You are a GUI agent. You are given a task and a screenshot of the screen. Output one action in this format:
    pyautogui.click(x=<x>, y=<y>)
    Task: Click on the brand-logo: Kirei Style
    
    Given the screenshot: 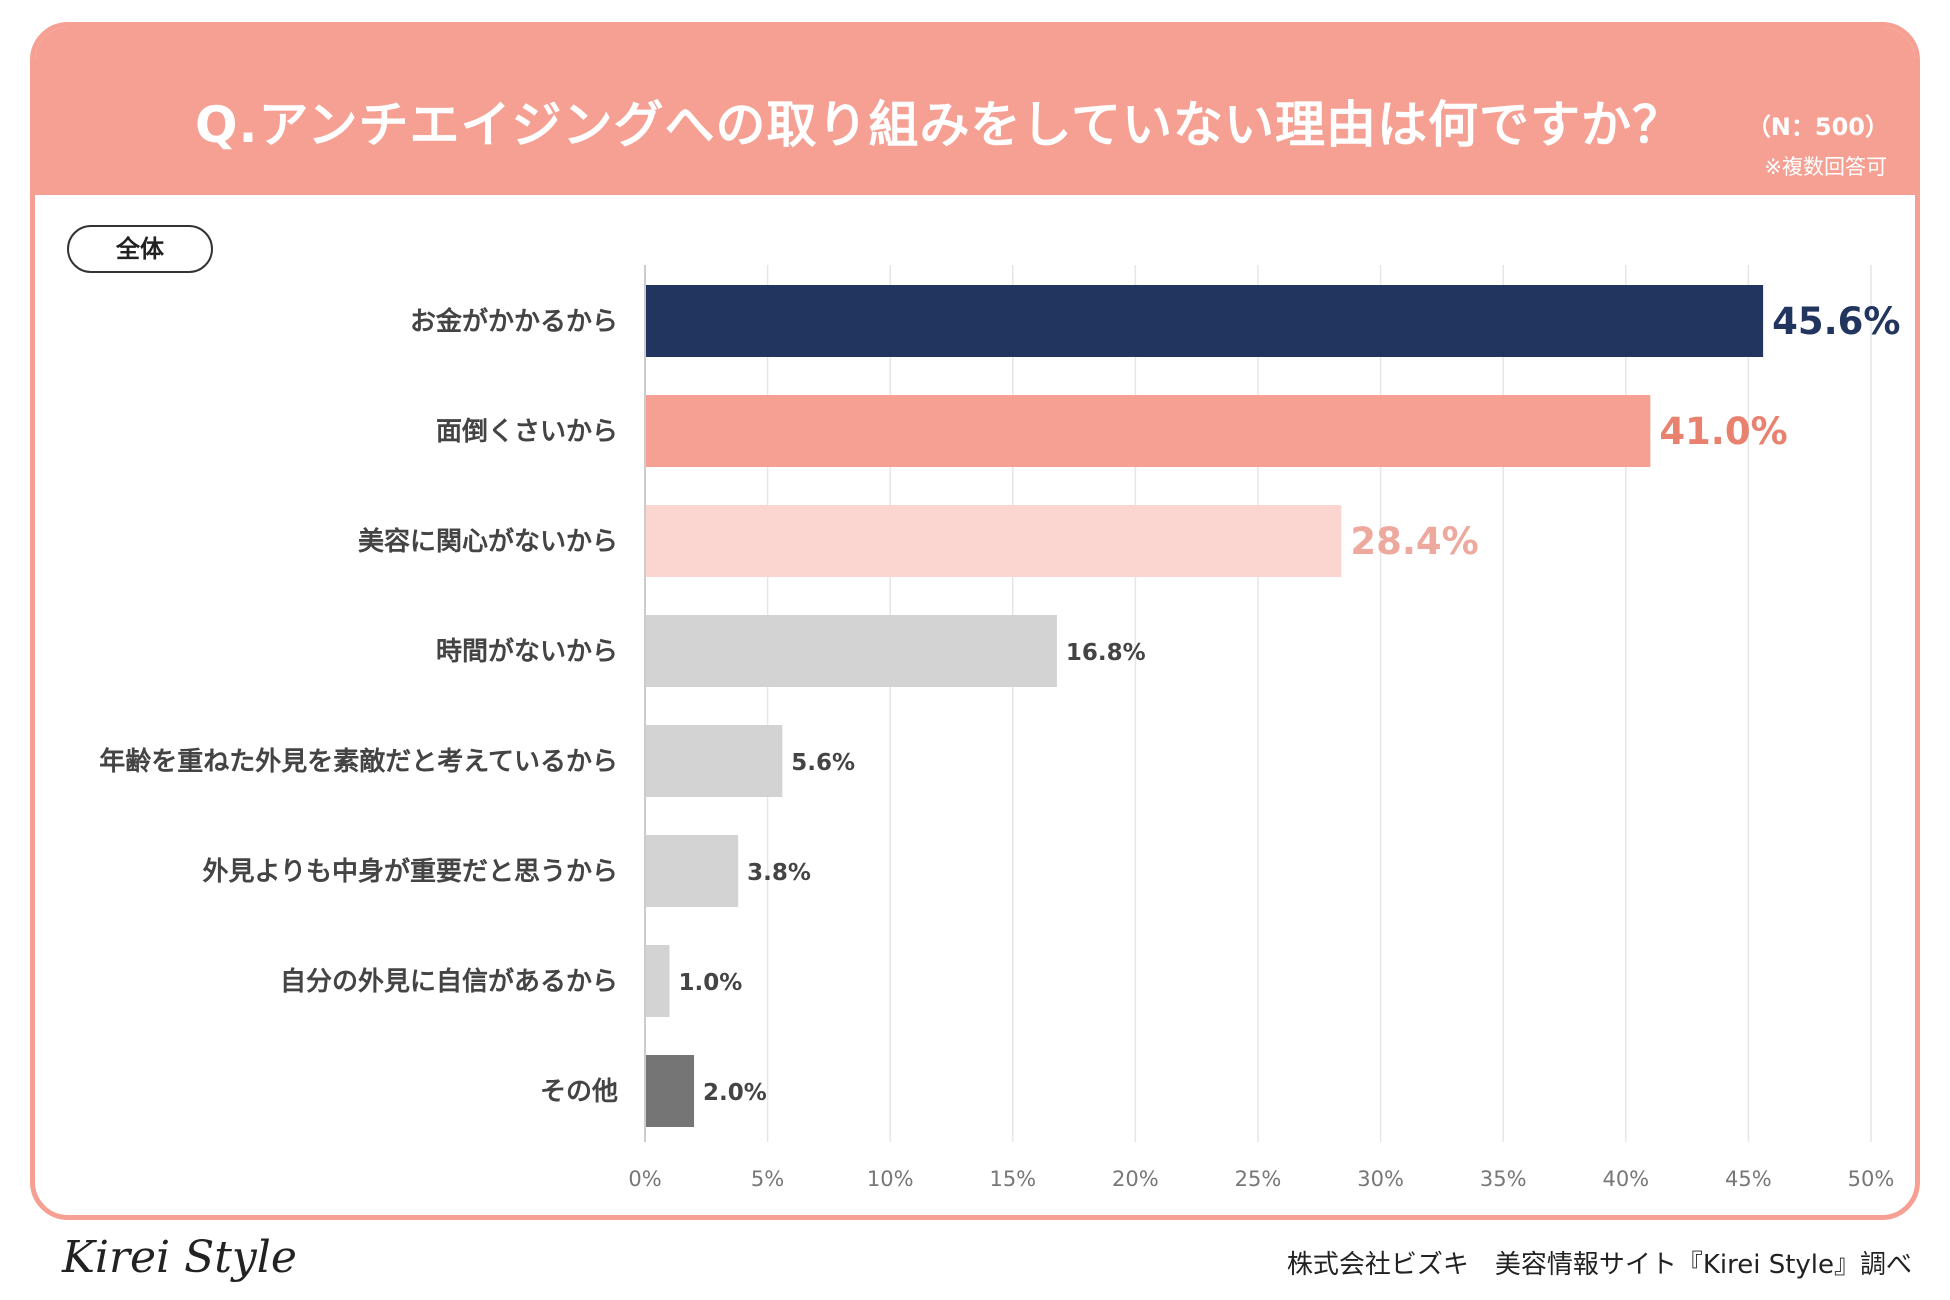 What is the action you would take?
    pyautogui.click(x=179, y=1257)
    